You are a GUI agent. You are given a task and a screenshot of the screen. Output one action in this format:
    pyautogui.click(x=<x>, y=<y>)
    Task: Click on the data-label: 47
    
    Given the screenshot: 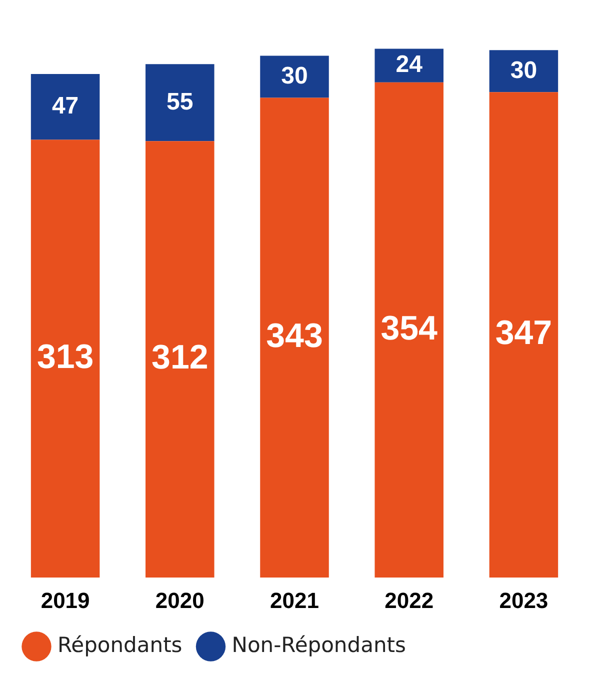 What is the action you would take?
    pyautogui.click(x=65, y=106)
    